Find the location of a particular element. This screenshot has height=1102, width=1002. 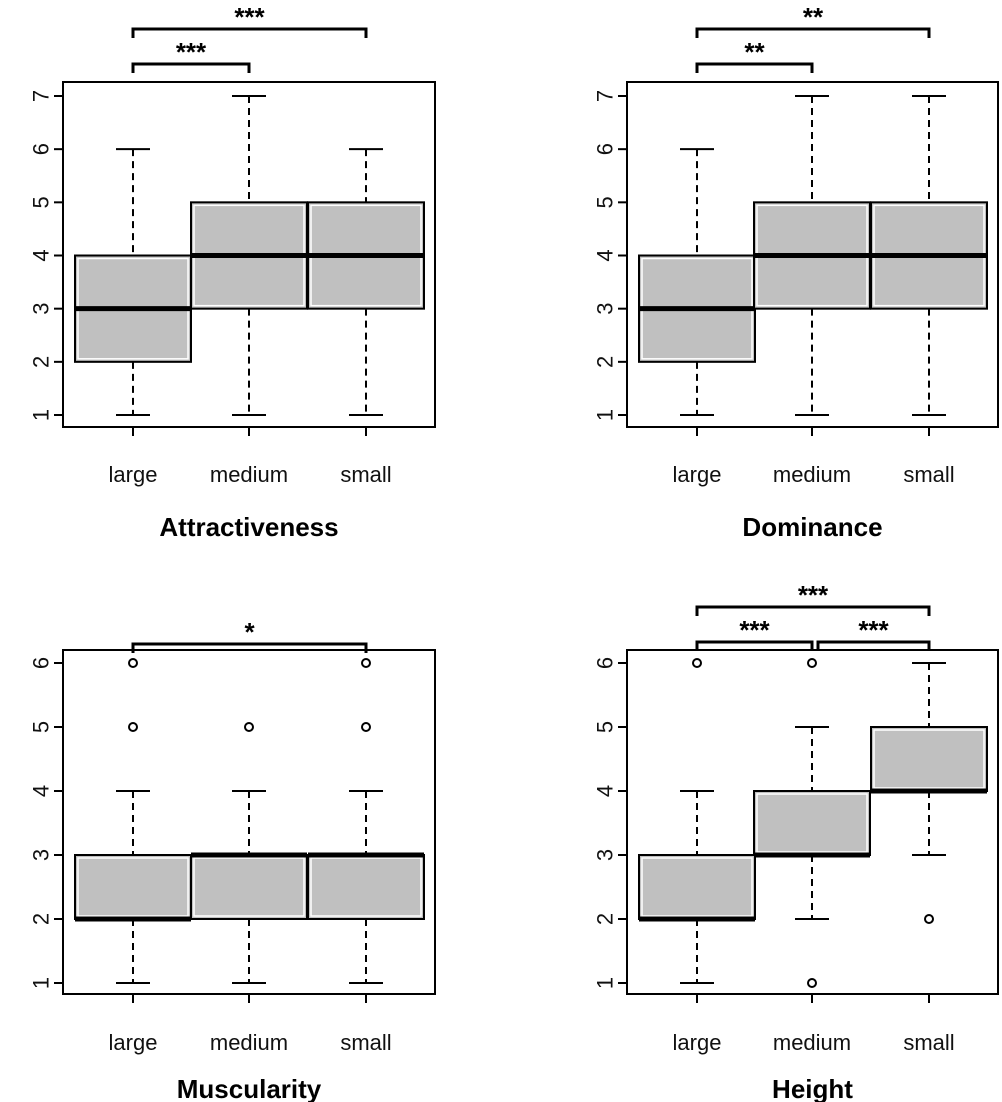

significance-label: * is located at coordinates (249, 632).